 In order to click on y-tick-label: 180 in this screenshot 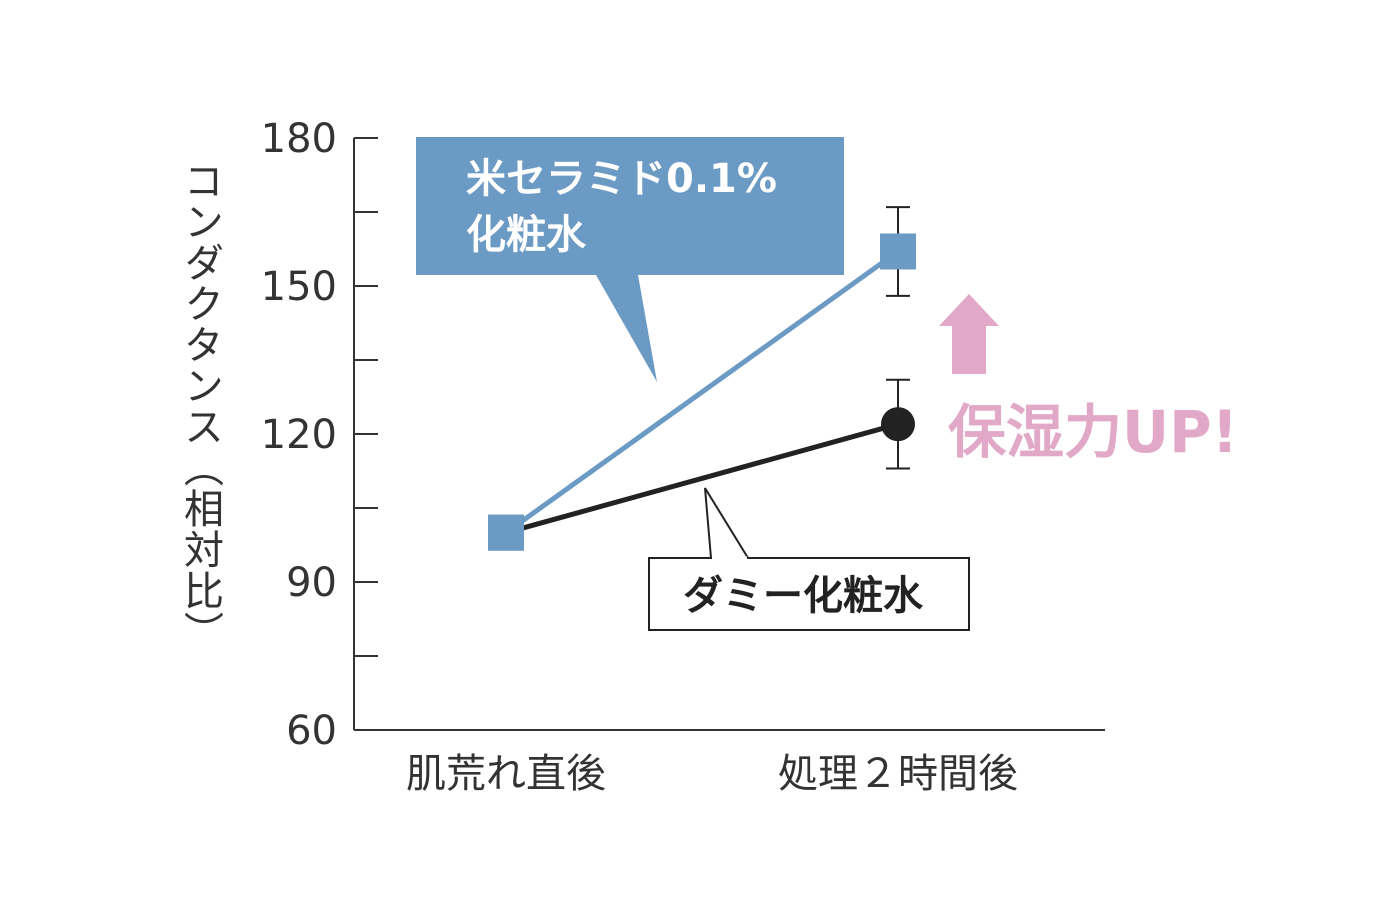, I will do `click(299, 139)`.